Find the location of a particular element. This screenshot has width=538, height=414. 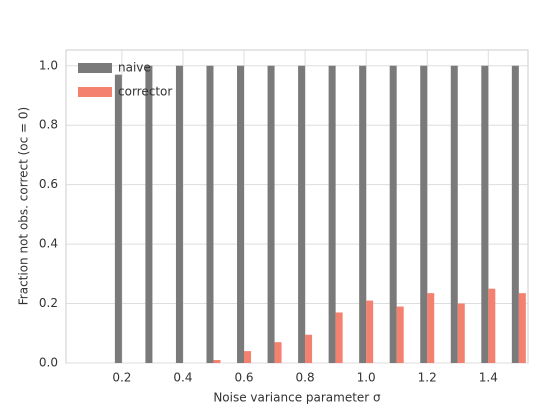

y-tick-label: 0.6 is located at coordinates (48, 184).